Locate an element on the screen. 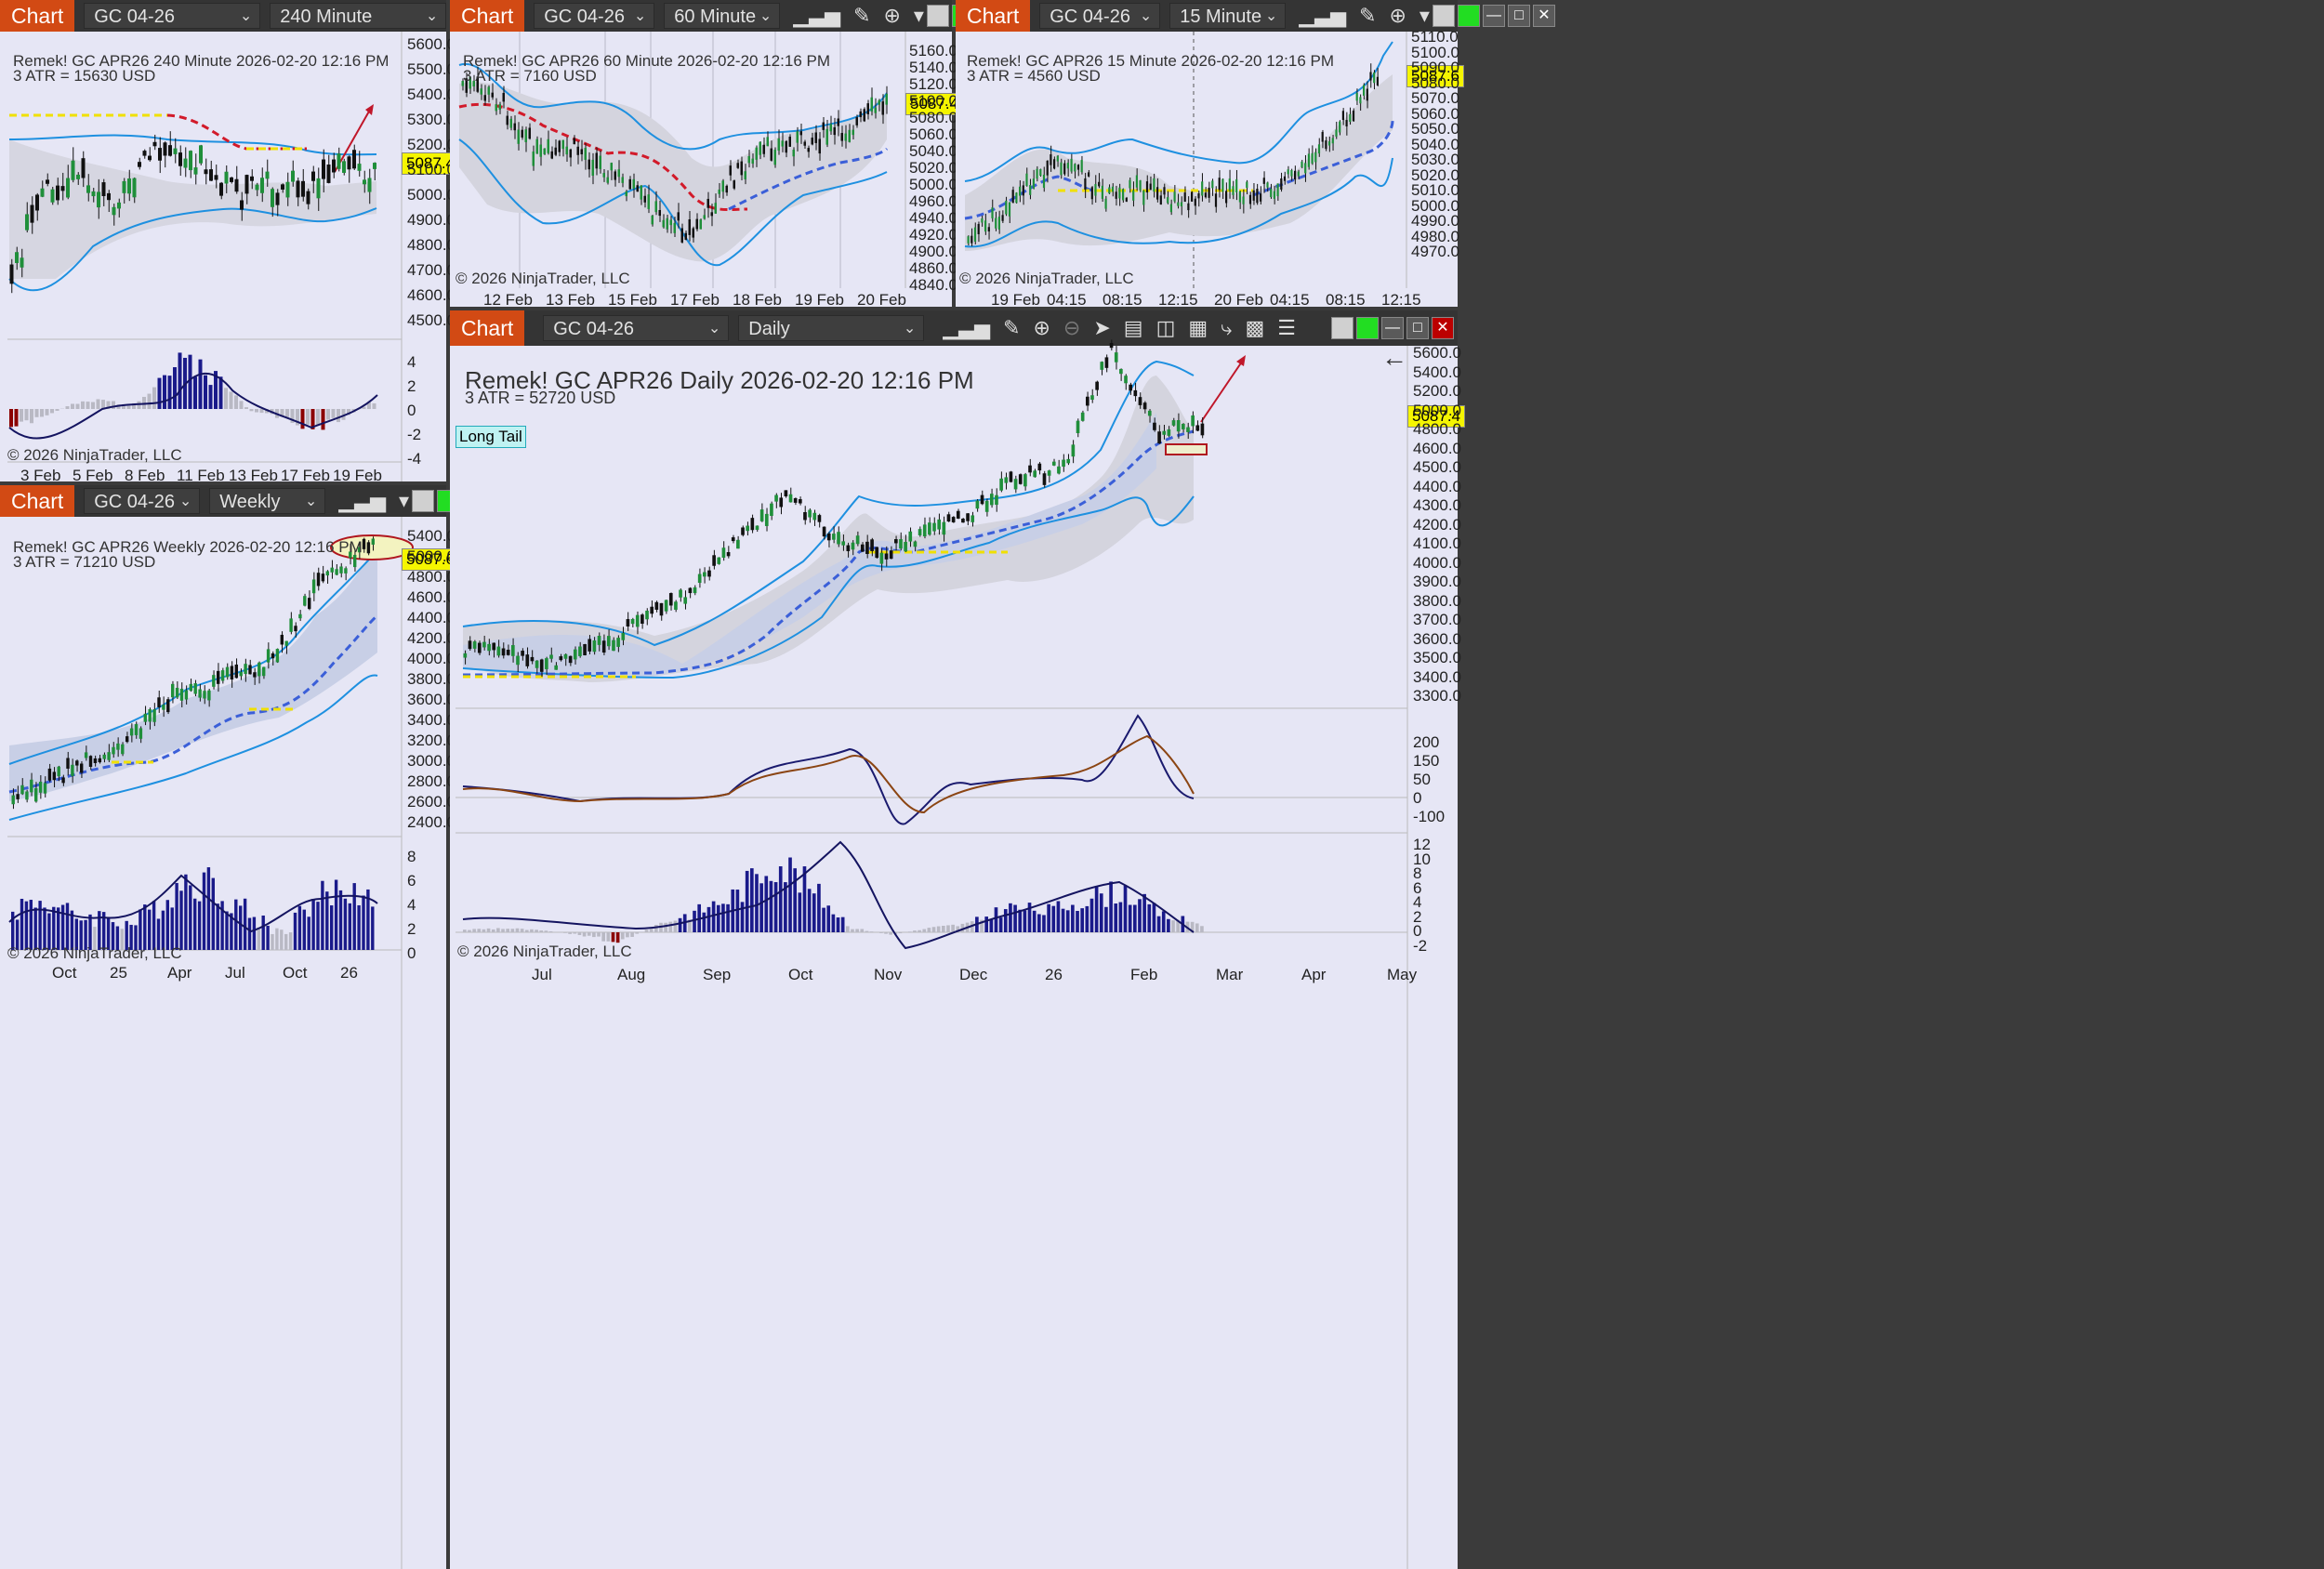 This screenshot has height=1569, width=2324. interval-select: 60 Minute ⌄ is located at coordinates (722, 16).